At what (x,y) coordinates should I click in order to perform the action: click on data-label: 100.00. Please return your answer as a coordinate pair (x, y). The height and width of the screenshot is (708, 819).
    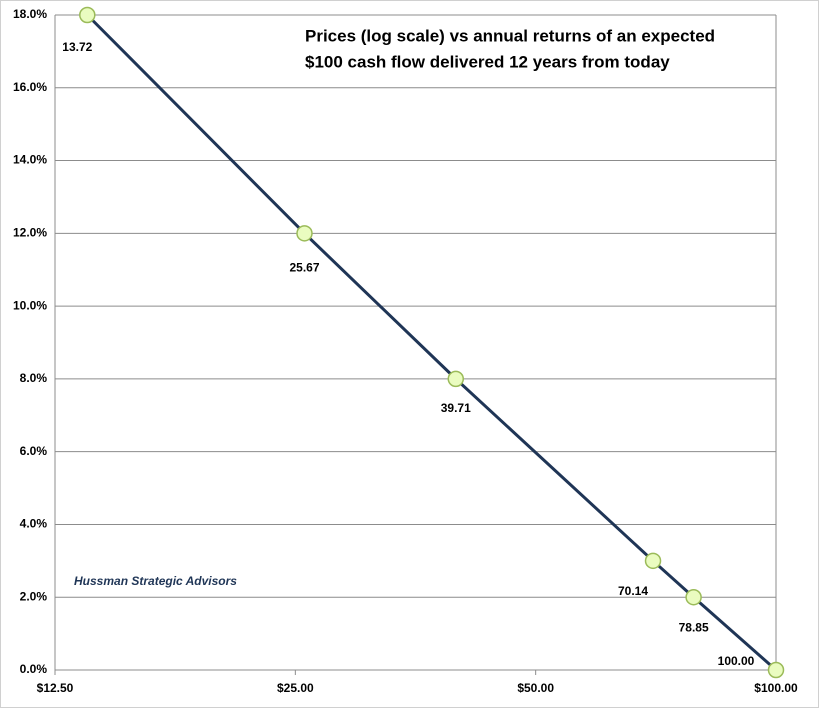
    Looking at the image, I should click on (736, 661).